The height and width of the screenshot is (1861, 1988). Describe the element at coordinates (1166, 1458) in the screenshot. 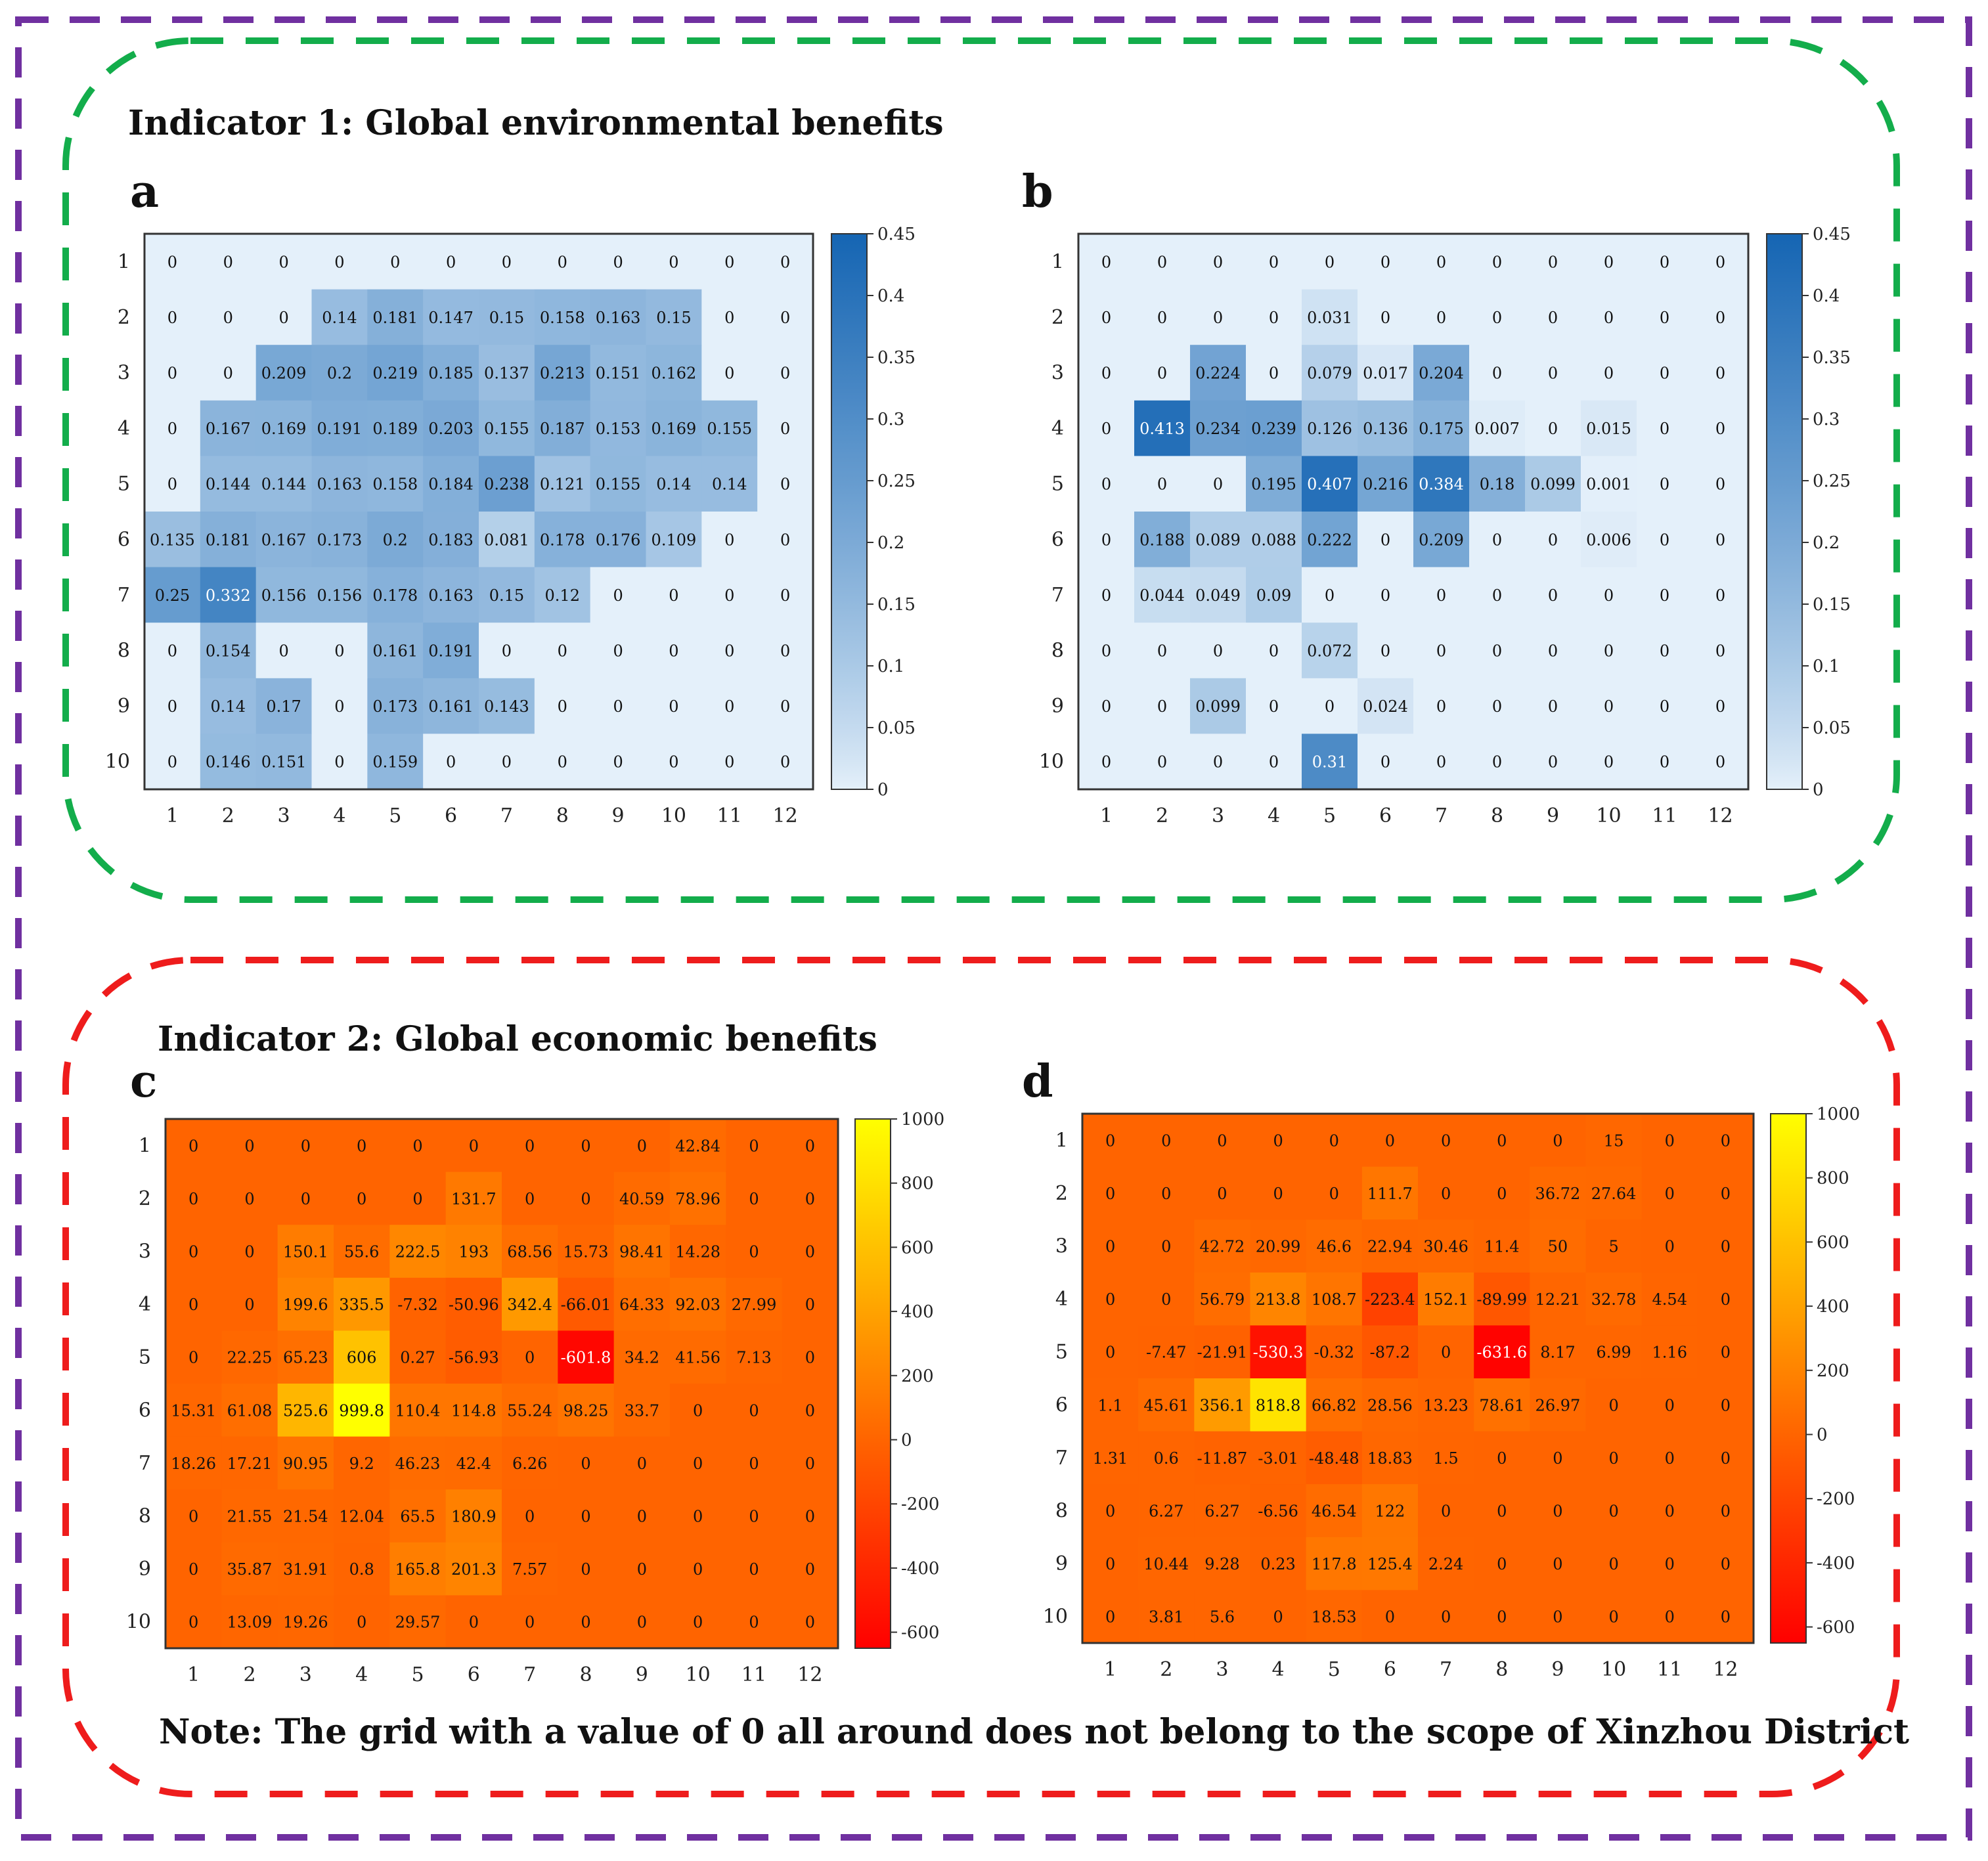

I see `heatmap-cell-label: 0.6` at that location.